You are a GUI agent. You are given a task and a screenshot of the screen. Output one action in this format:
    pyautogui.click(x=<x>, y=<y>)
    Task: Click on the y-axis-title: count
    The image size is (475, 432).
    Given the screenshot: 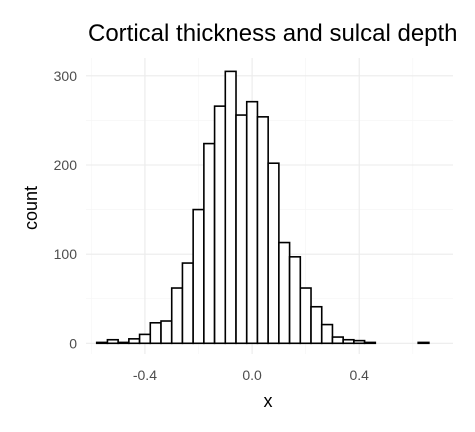 What is the action you would take?
    pyautogui.click(x=31, y=208)
    